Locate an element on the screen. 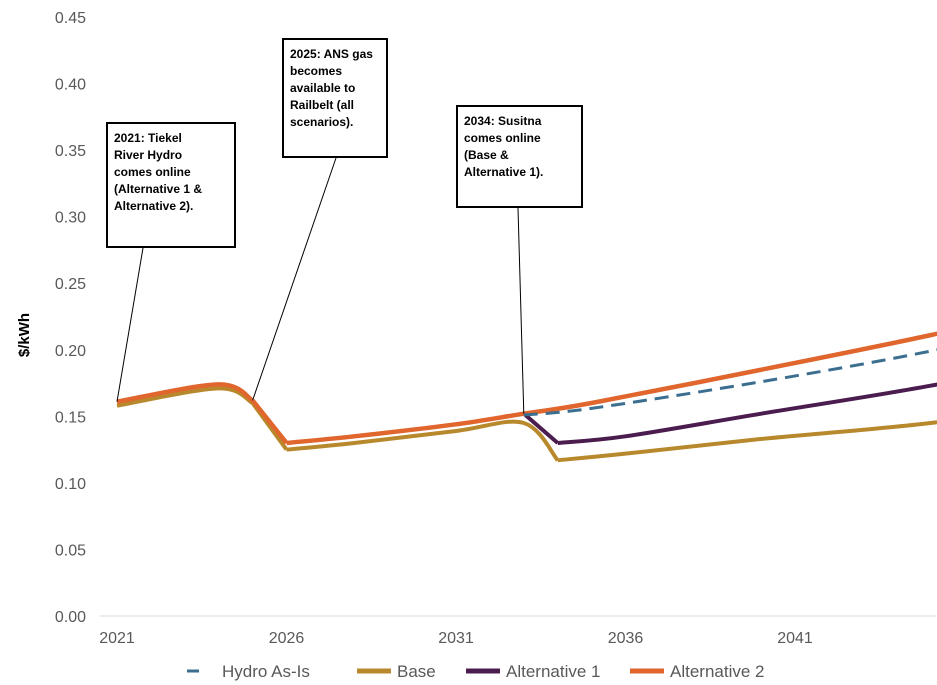 This screenshot has width=937, height=685. y-tick-label: 0.45 is located at coordinates (70, 18).